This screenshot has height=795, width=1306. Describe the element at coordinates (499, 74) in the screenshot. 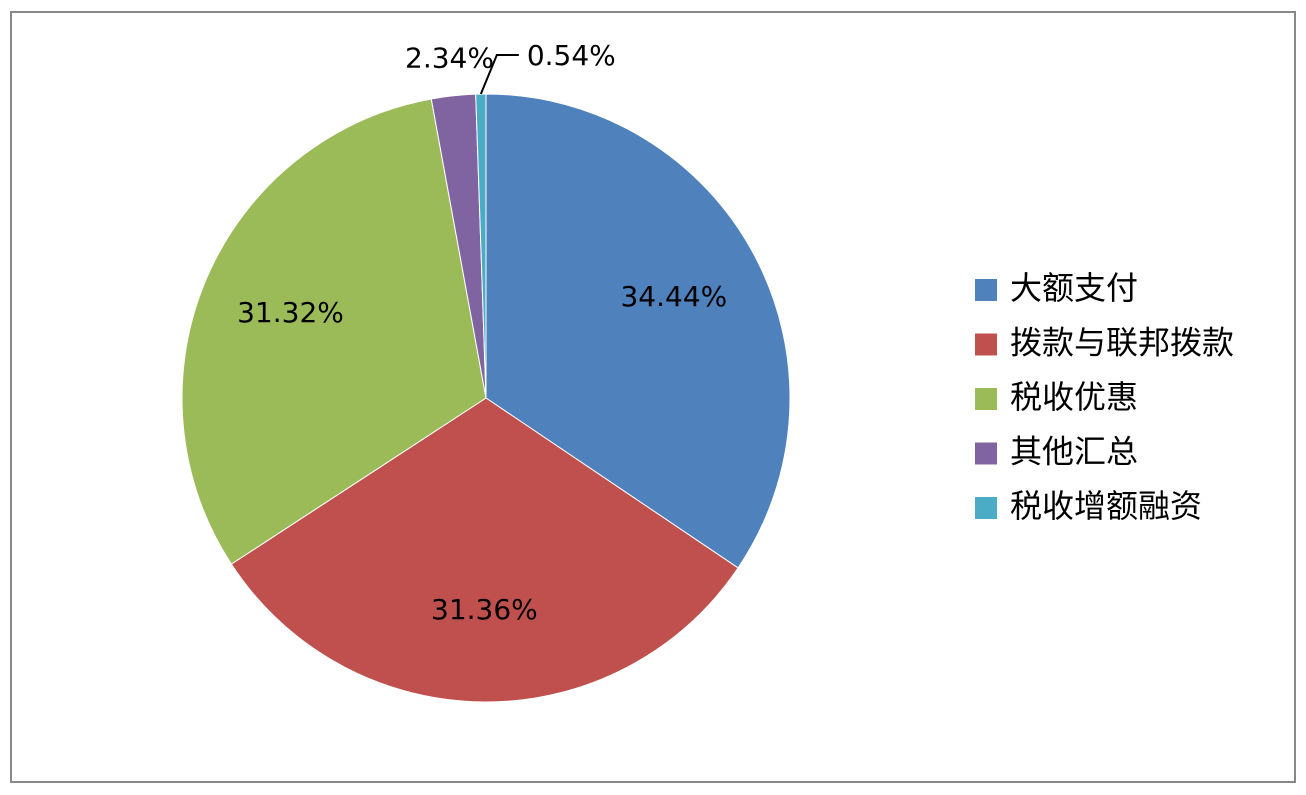

I see `leader-line` at that location.